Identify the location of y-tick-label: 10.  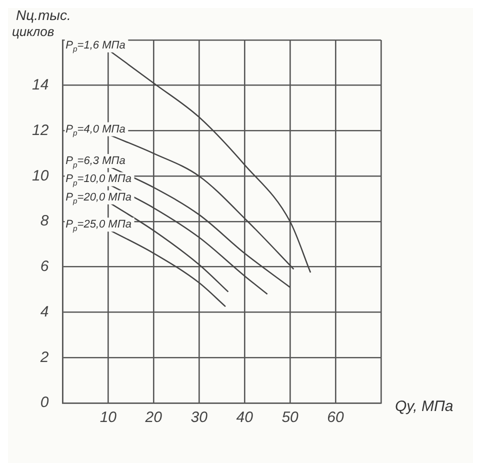
(41, 175).